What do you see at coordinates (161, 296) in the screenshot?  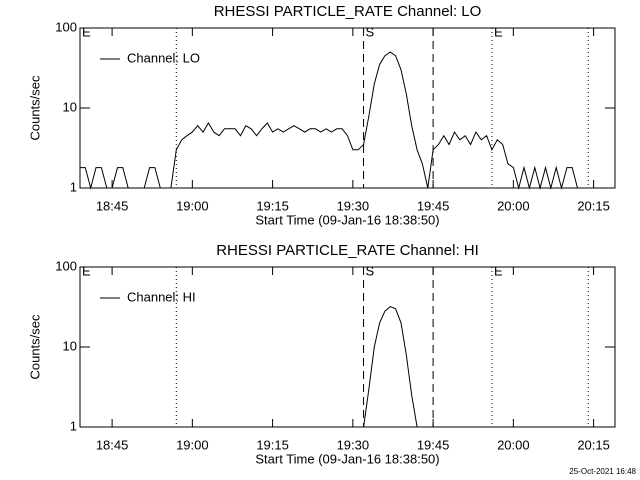 I see `legend-label: Channel: HI` at bounding box center [161, 296].